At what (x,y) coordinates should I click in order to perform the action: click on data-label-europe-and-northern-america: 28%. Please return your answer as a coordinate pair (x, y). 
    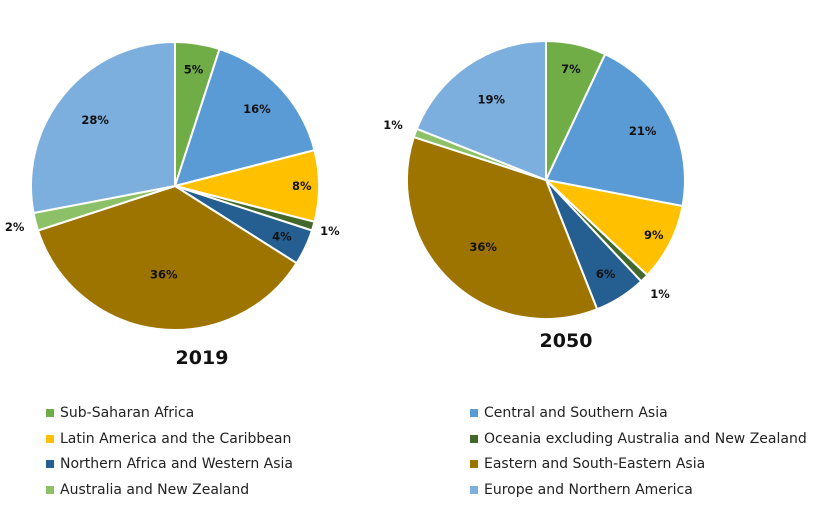
    Looking at the image, I should click on (95, 120).